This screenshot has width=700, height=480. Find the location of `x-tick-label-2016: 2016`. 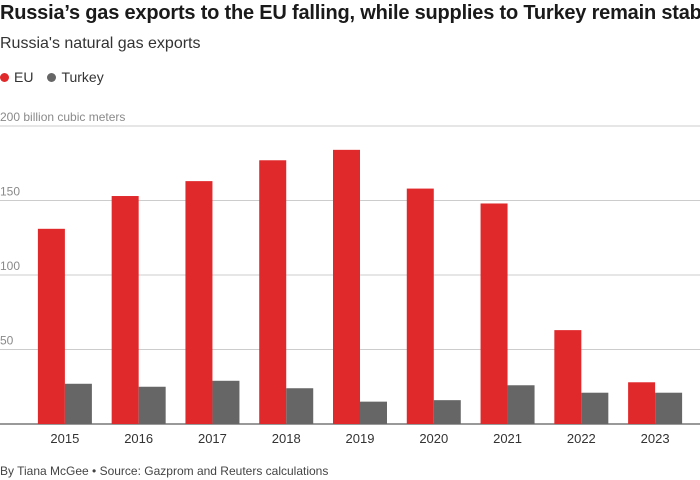

x-tick-label-2016: 2016 is located at coordinates (138, 438).